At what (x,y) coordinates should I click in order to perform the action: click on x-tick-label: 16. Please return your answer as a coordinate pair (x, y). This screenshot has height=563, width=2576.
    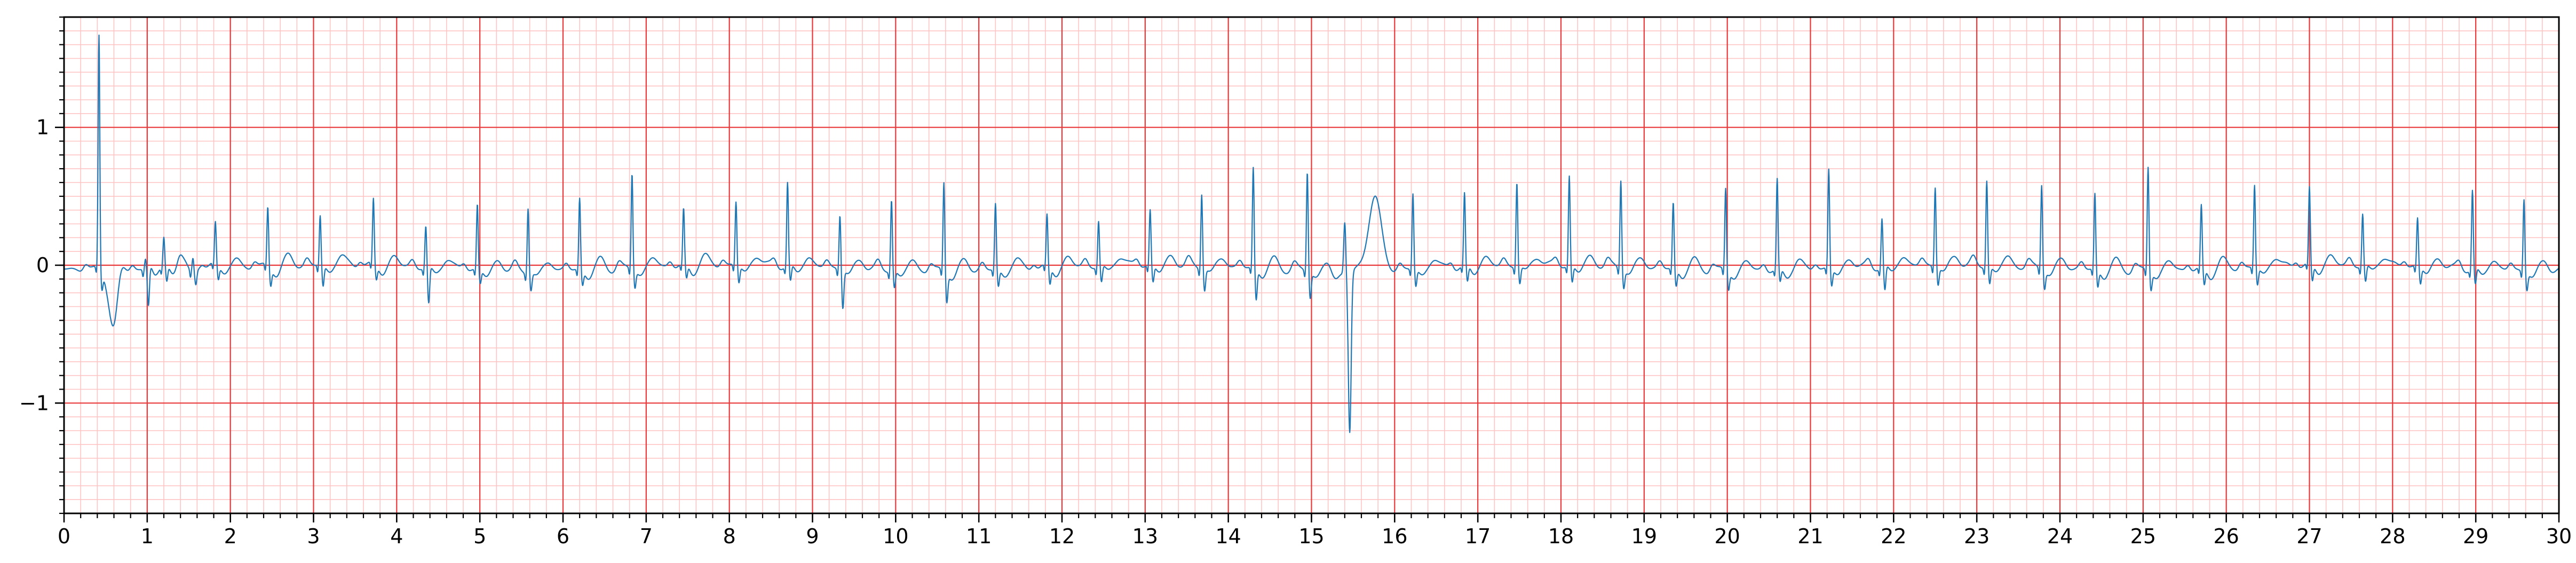
    Looking at the image, I should click on (1394, 536).